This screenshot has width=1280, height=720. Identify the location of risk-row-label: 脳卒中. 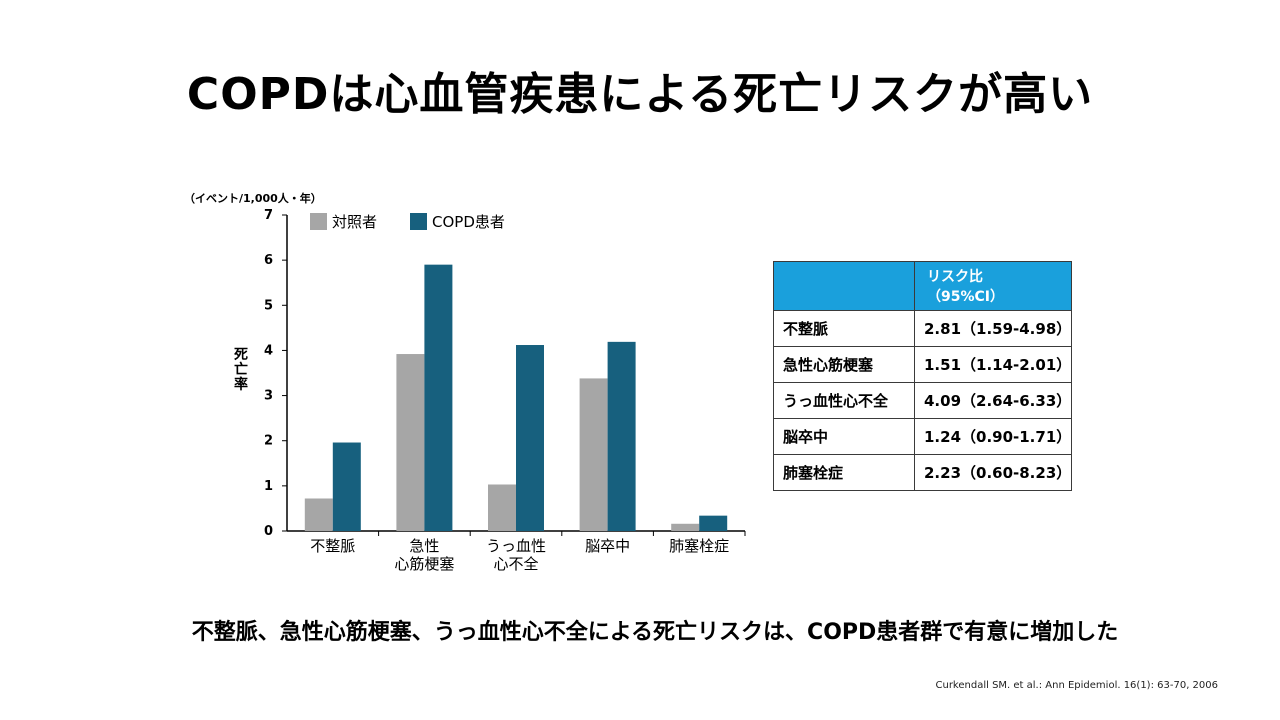
(844, 436).